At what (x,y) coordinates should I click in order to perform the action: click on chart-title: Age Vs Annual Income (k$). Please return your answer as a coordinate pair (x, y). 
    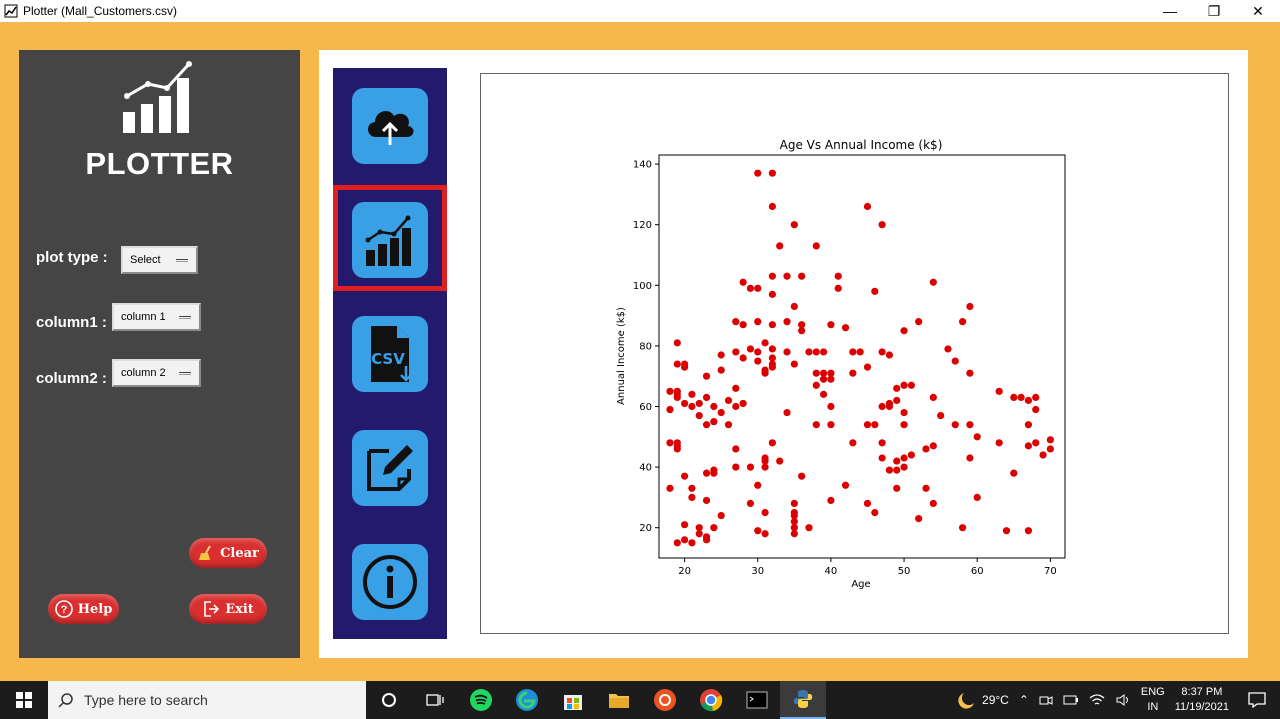
    Looking at the image, I should click on (861, 145).